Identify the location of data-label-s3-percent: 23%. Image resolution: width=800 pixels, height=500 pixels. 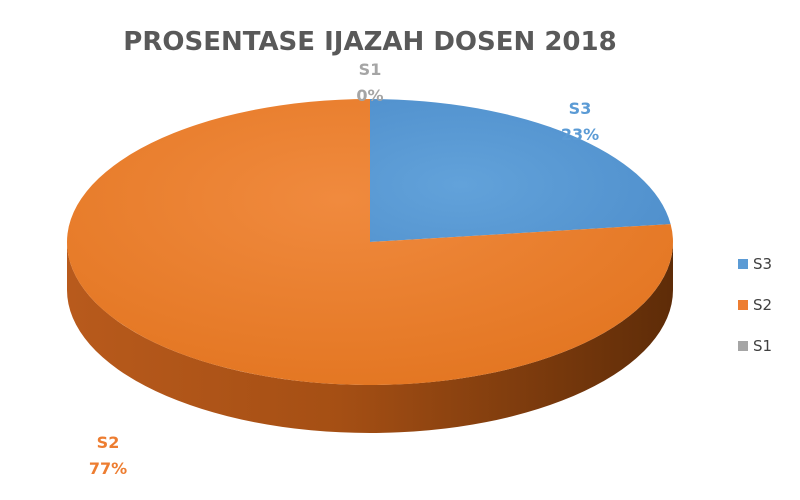
(580, 134).